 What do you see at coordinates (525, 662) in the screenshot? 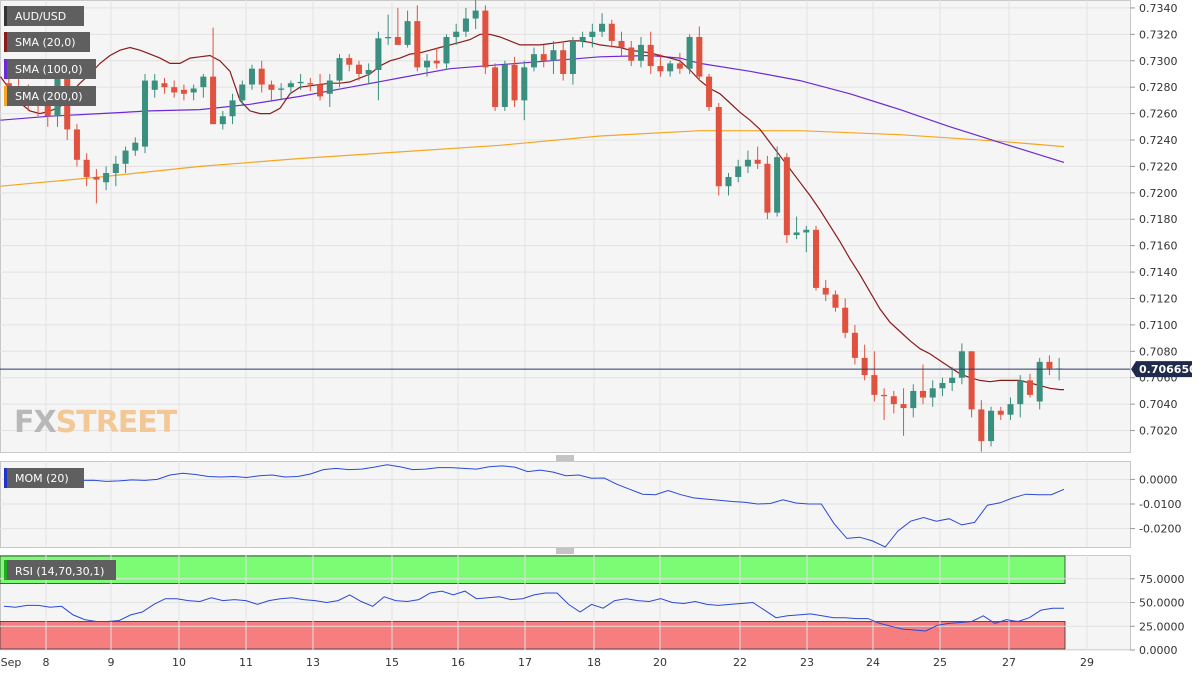
I see `date-axis-label: 17` at bounding box center [525, 662].